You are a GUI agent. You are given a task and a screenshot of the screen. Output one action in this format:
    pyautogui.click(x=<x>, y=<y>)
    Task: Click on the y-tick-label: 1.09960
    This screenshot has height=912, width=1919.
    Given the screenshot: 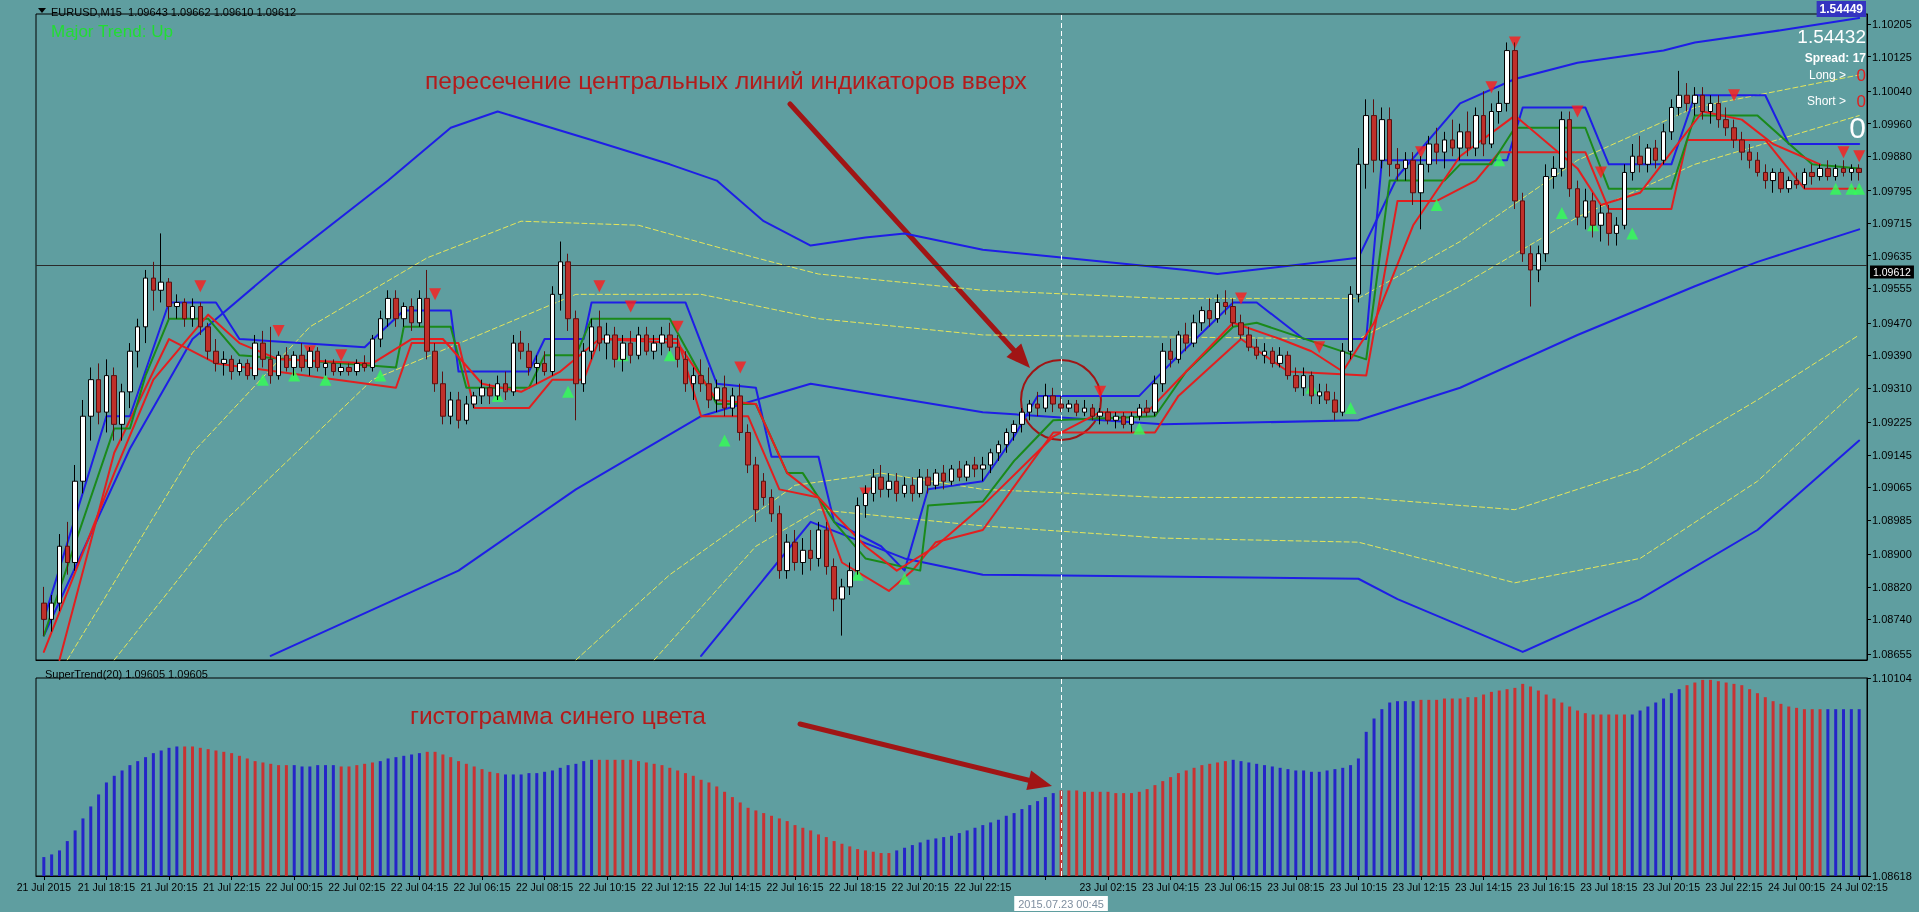 What is the action you would take?
    pyautogui.click(x=1892, y=123)
    